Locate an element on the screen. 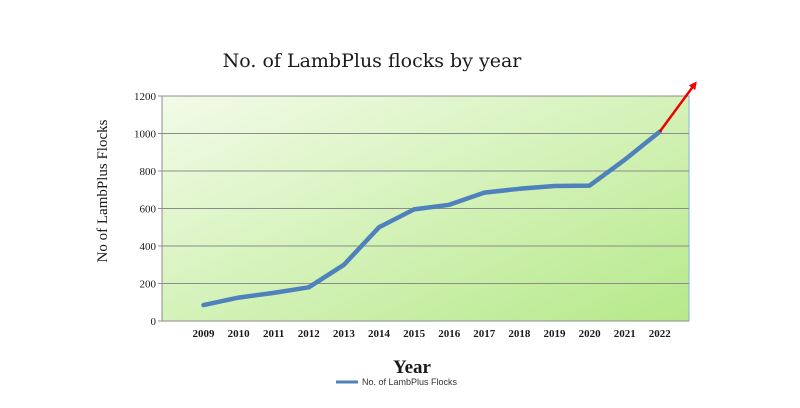  x-tick-label: 2018 is located at coordinates (519, 334).